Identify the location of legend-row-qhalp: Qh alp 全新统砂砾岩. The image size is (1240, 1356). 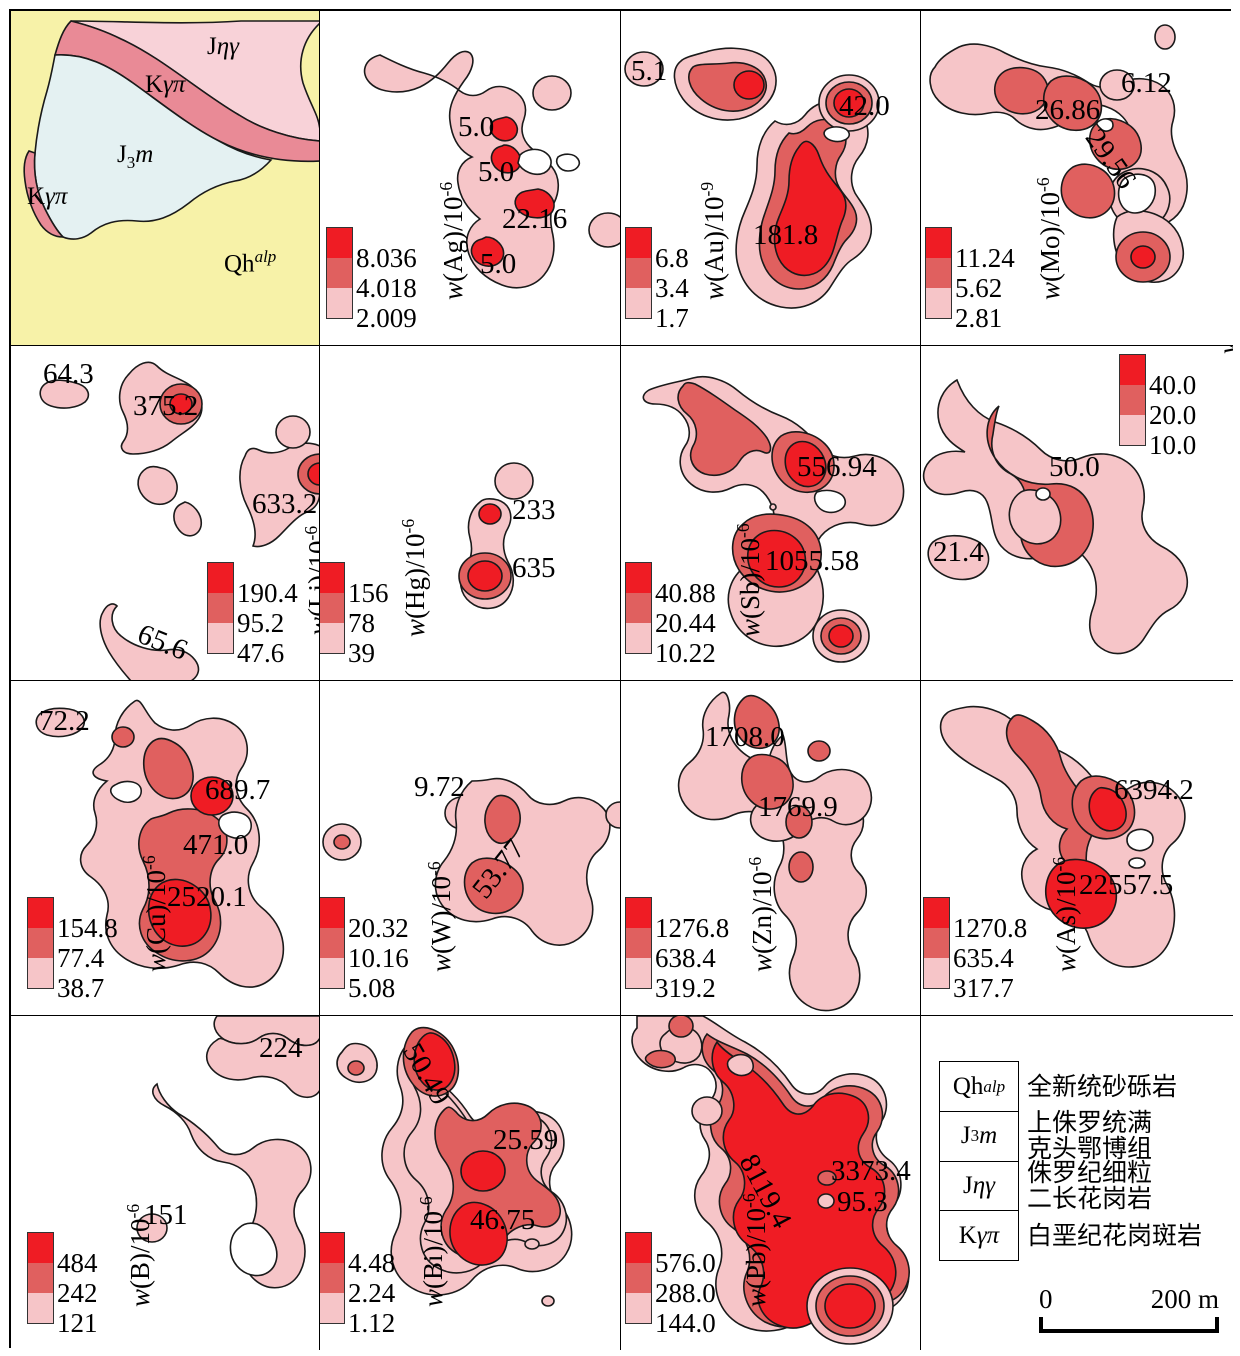
(1070, 1086).